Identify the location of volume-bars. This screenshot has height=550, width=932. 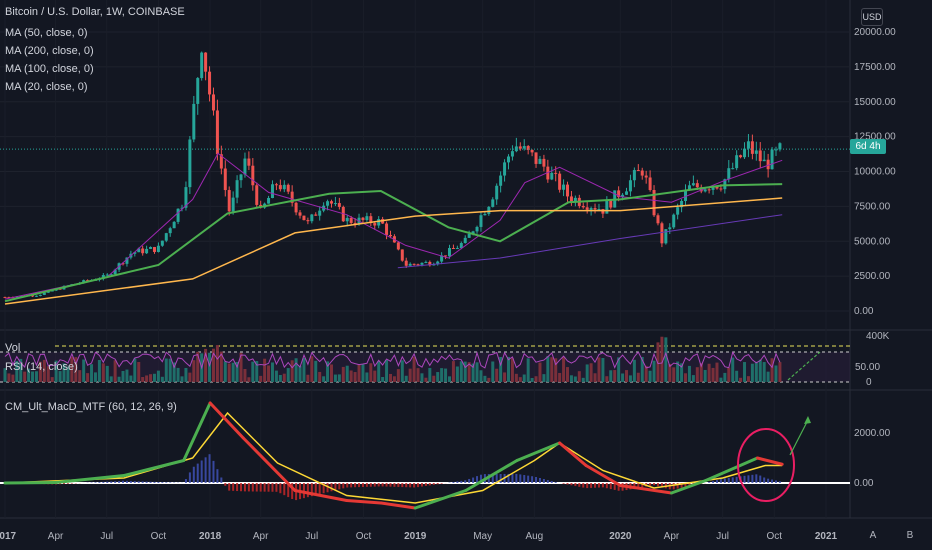
(392, 359).